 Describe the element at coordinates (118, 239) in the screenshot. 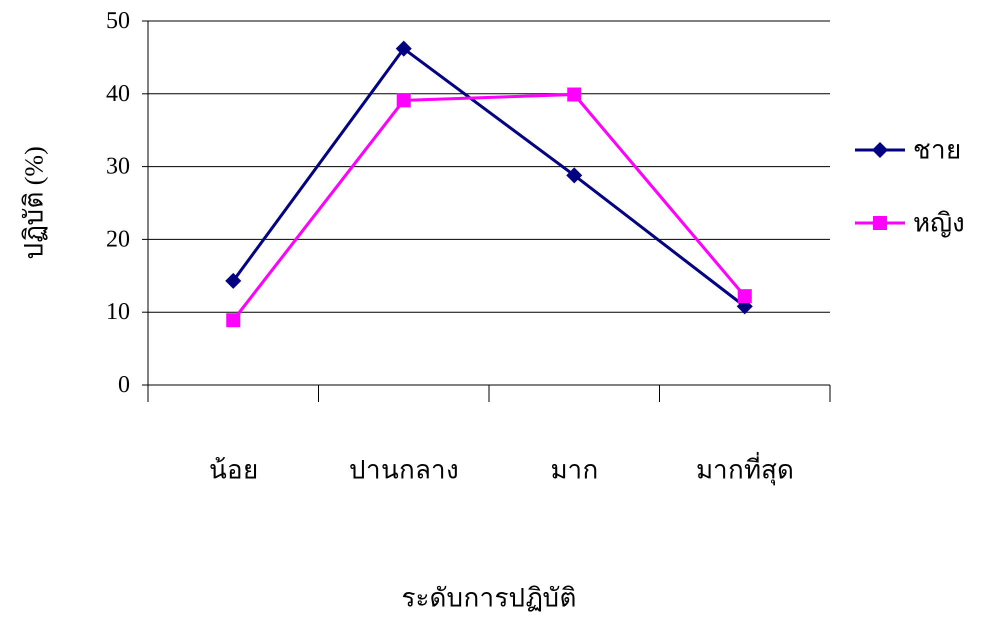

I see `y-tick-label: 20` at that location.